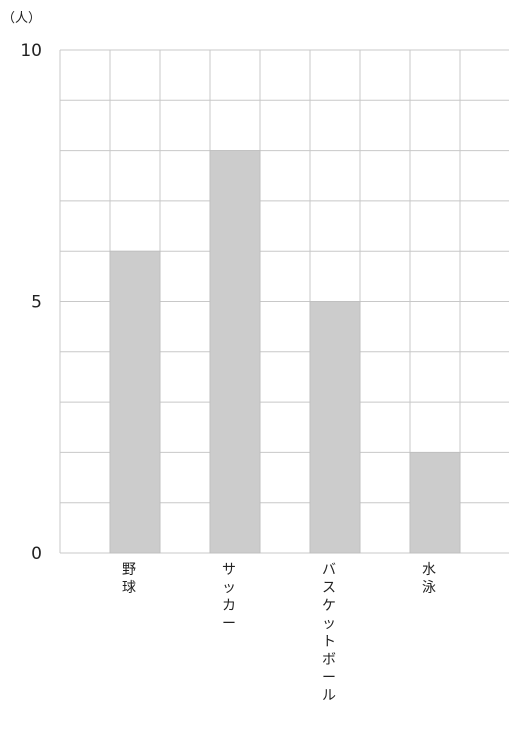 Image resolution: width=509 pixels, height=729 pixels. Describe the element at coordinates (229, 597) in the screenshot. I see `x-category-label: サッカー` at that location.